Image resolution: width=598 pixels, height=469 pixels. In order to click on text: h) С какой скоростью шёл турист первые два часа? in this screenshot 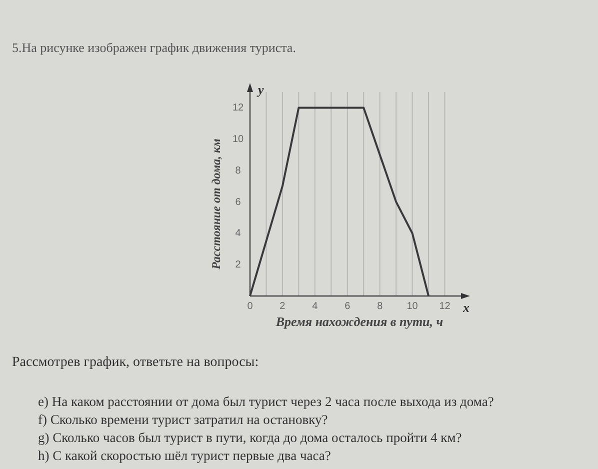, I will do `click(184, 455)`.